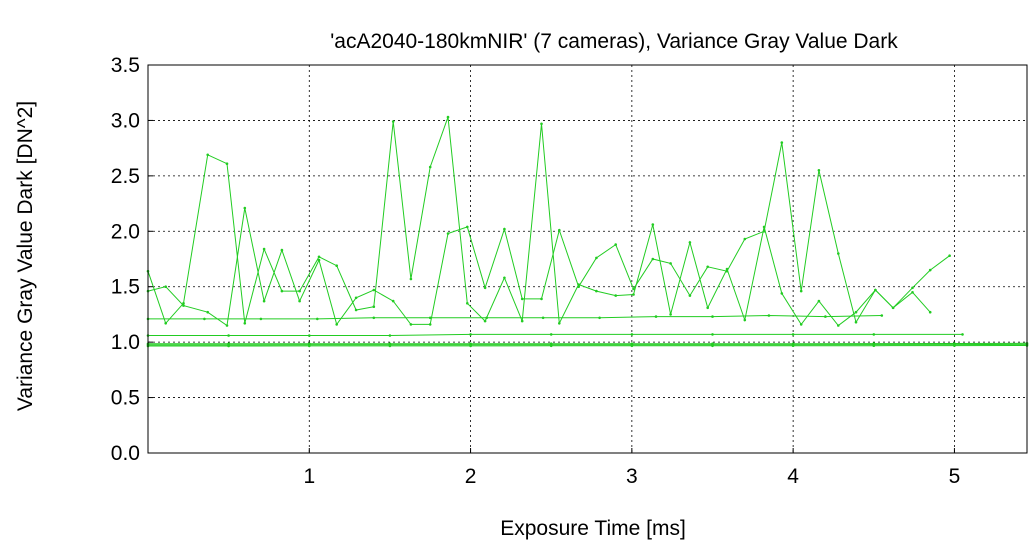 Image resolution: width=1029 pixels, height=554 pixels. What do you see at coordinates (125, 342) in the screenshot?
I see `y-tick-label: 1.0` at bounding box center [125, 342].